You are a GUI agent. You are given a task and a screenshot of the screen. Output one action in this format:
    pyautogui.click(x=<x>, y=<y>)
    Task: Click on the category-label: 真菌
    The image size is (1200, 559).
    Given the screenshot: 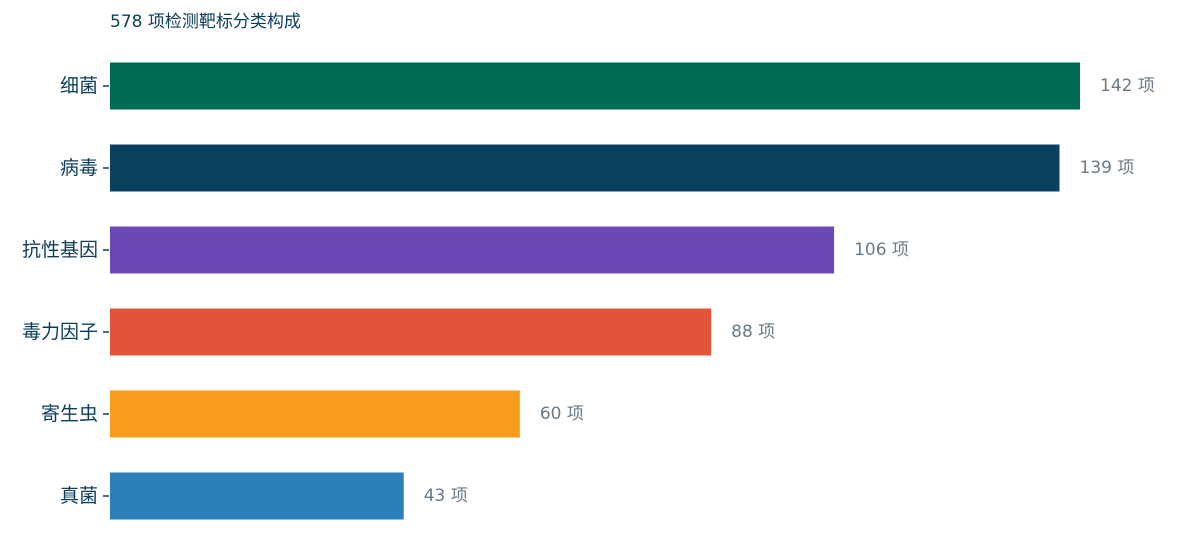 What is the action you would take?
    pyautogui.click(x=79, y=496)
    